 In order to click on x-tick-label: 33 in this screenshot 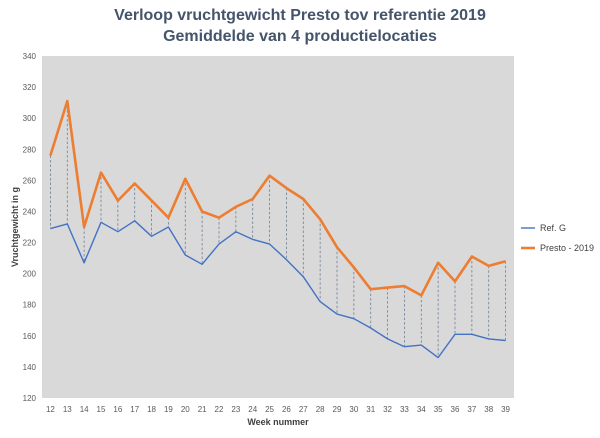, I will do `click(404, 409)`.